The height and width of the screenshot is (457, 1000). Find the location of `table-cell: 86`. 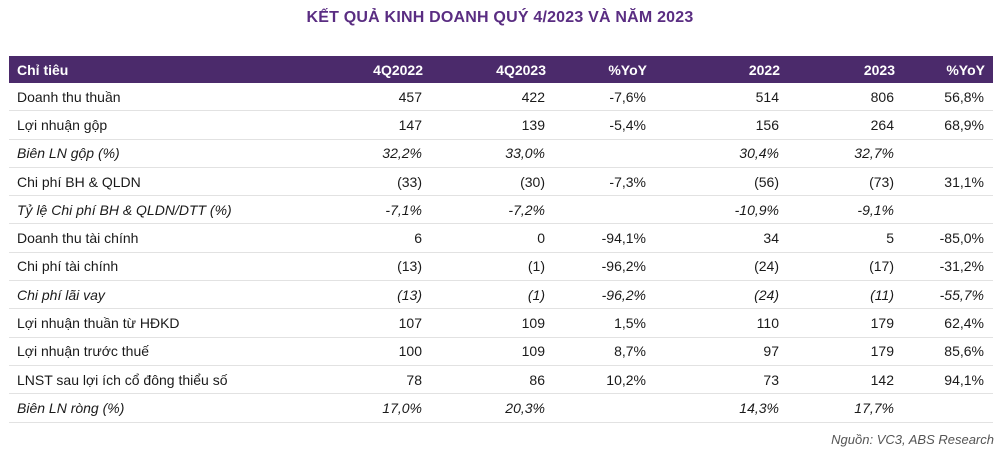

table-cell: 86 is located at coordinates (492, 380).